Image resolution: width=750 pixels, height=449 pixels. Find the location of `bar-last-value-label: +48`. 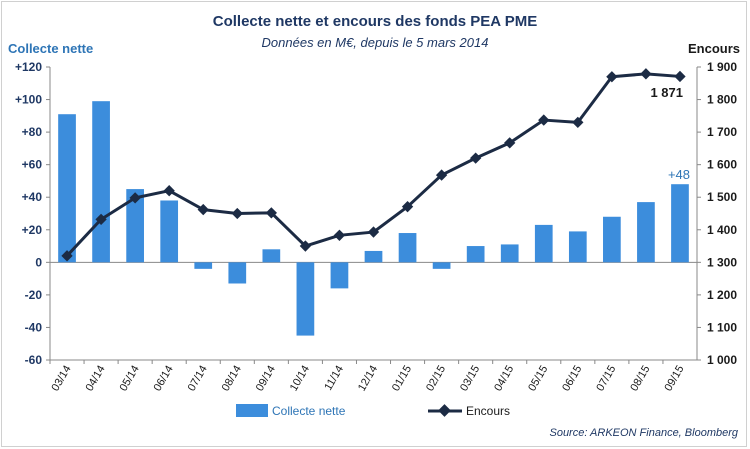

bar-last-value-label: +48 is located at coordinates (679, 174).